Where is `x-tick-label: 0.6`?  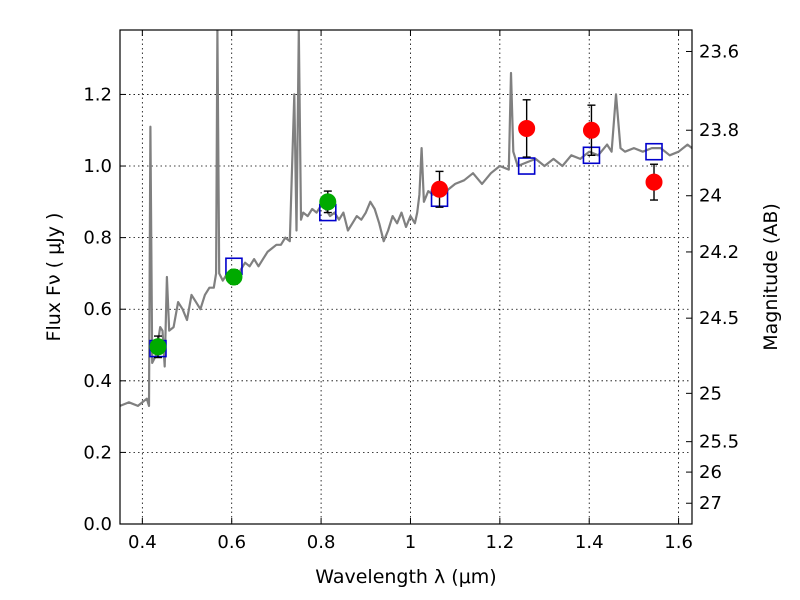 x-tick-label: 0.6 is located at coordinates (231, 542).